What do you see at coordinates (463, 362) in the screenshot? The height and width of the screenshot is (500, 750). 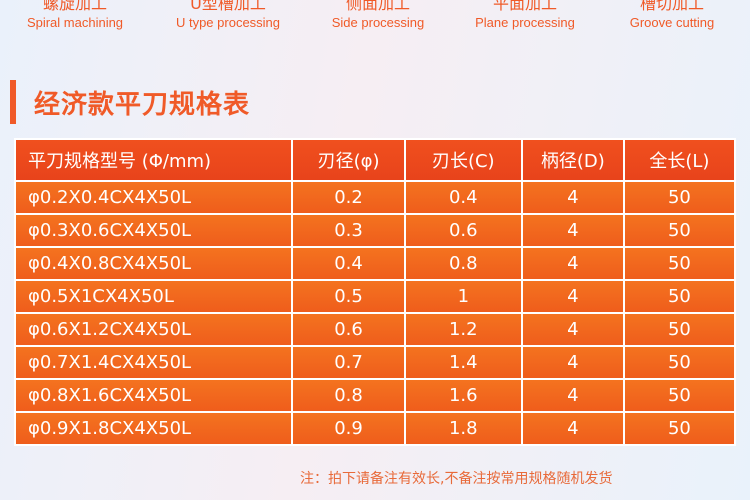 I see `table-cell: 1.4` at bounding box center [463, 362].